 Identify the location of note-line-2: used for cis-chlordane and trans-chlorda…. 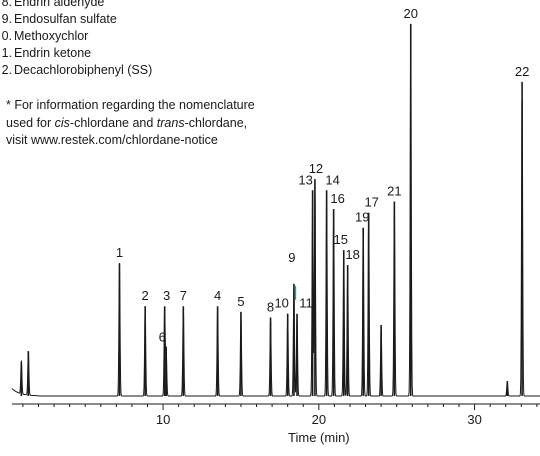
(130, 124).